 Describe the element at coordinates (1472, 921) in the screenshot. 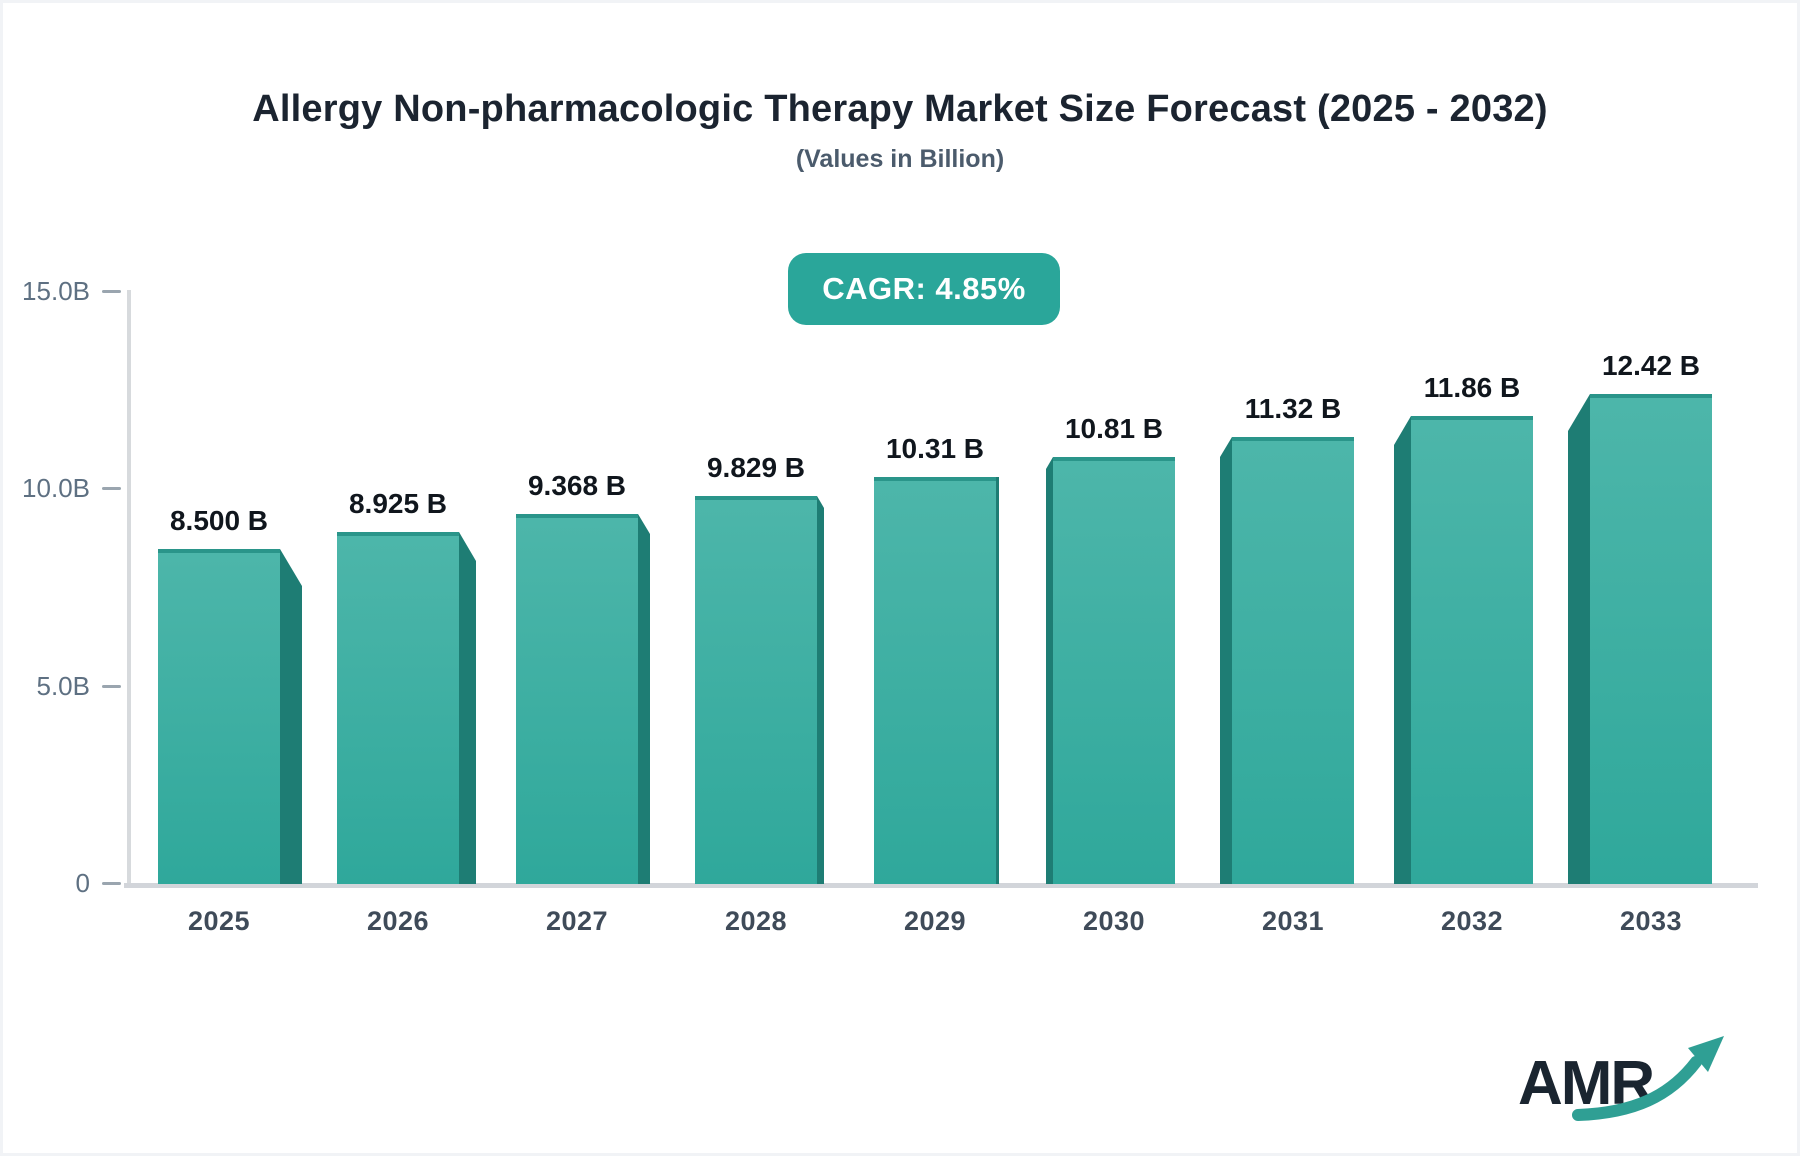

I see `x-axis-tick-label: 2032` at that location.